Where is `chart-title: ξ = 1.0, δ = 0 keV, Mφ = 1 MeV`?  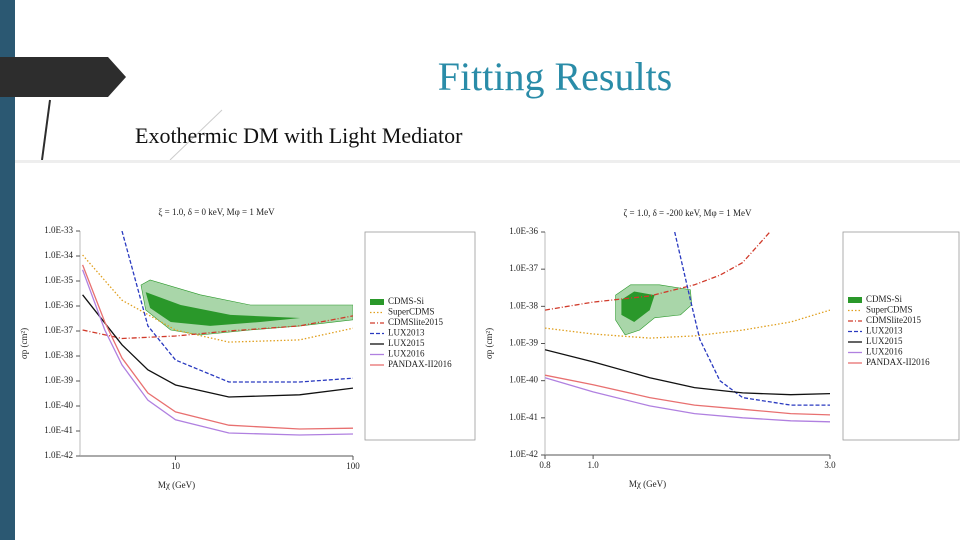 chart-title: ξ = 1.0, δ = 0 keV, Mφ = 1 MeV is located at coordinates (216, 212).